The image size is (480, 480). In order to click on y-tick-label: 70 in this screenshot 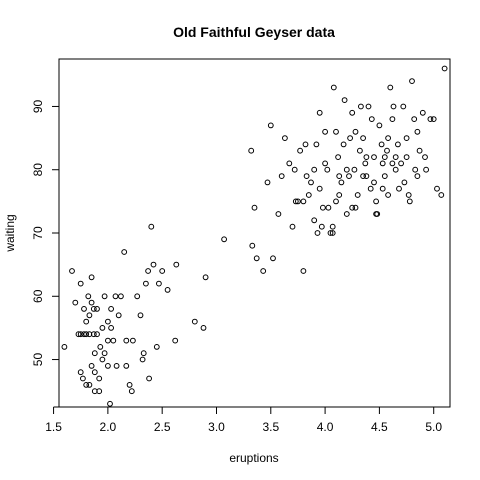, I will do `click(38, 233)`.